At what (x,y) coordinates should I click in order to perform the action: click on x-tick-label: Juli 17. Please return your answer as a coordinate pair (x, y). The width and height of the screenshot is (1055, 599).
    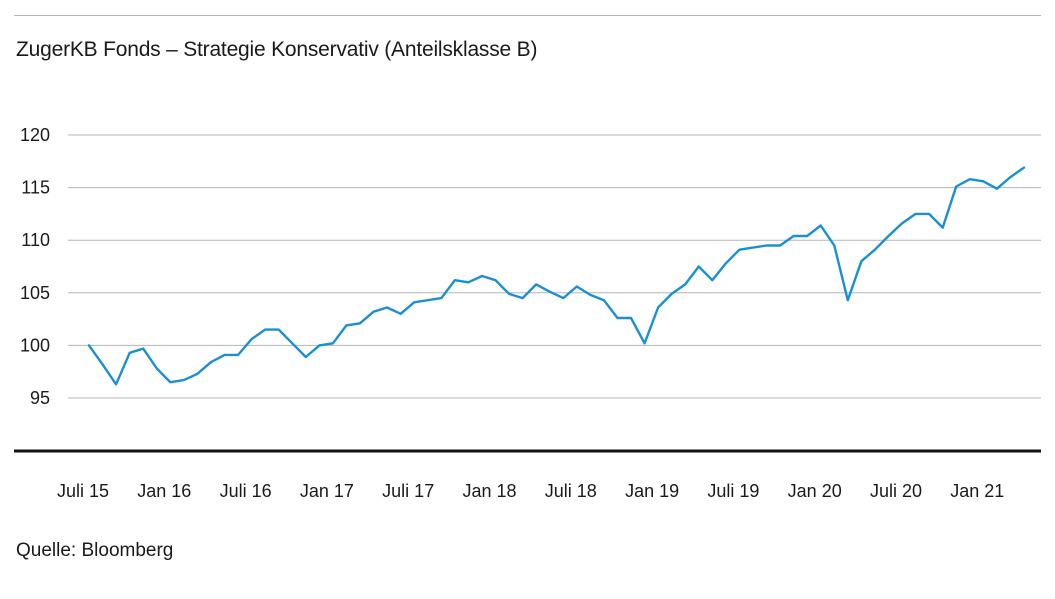
    Looking at the image, I should click on (408, 491).